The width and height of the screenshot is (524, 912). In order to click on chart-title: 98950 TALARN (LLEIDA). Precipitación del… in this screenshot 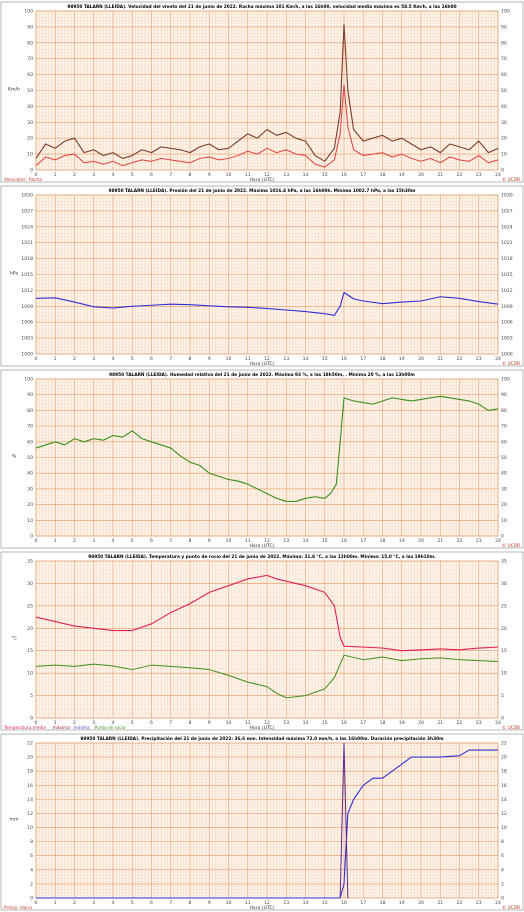, I will do `click(262, 738)`.